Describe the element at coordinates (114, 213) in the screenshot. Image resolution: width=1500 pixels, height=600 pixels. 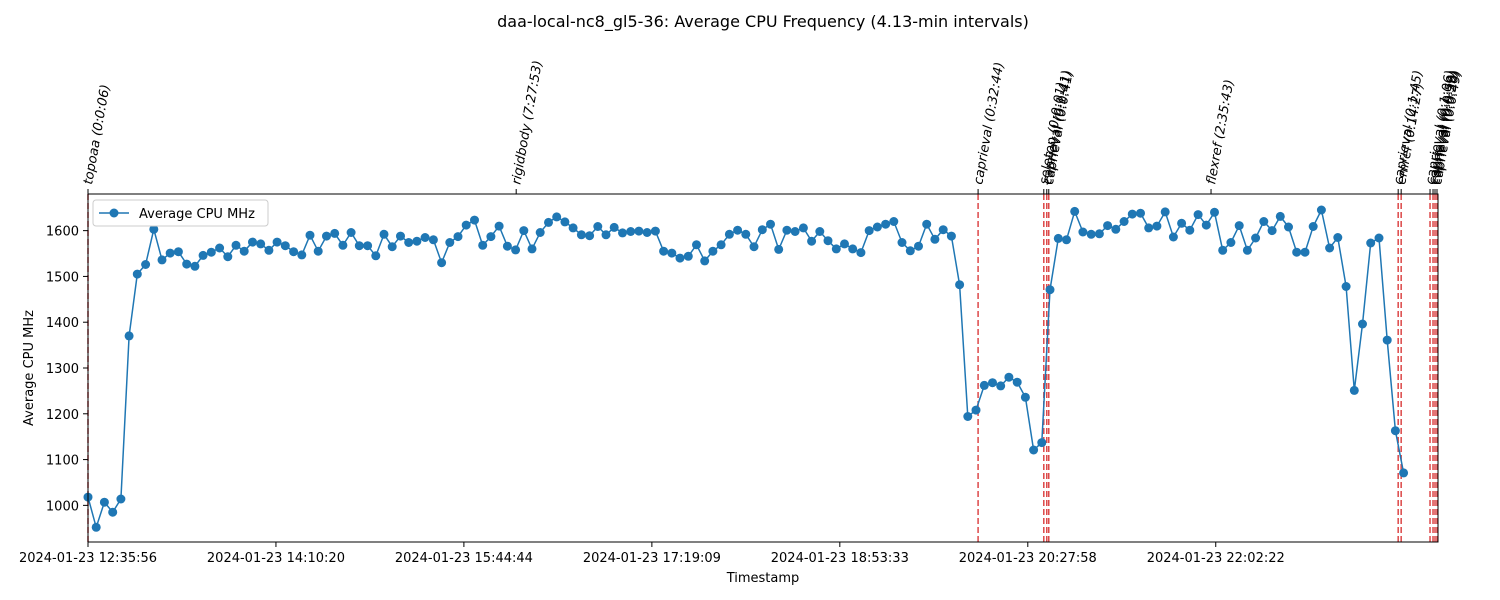
I see `legend-marker-swatch` at that location.